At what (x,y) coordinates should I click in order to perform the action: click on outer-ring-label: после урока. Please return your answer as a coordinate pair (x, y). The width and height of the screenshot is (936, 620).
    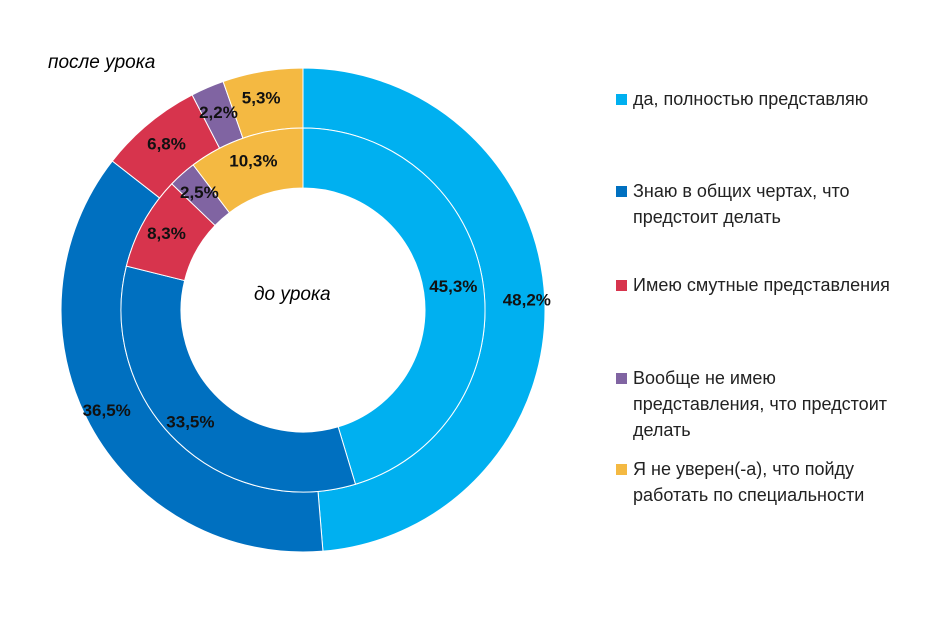
    Looking at the image, I should click on (102, 62).